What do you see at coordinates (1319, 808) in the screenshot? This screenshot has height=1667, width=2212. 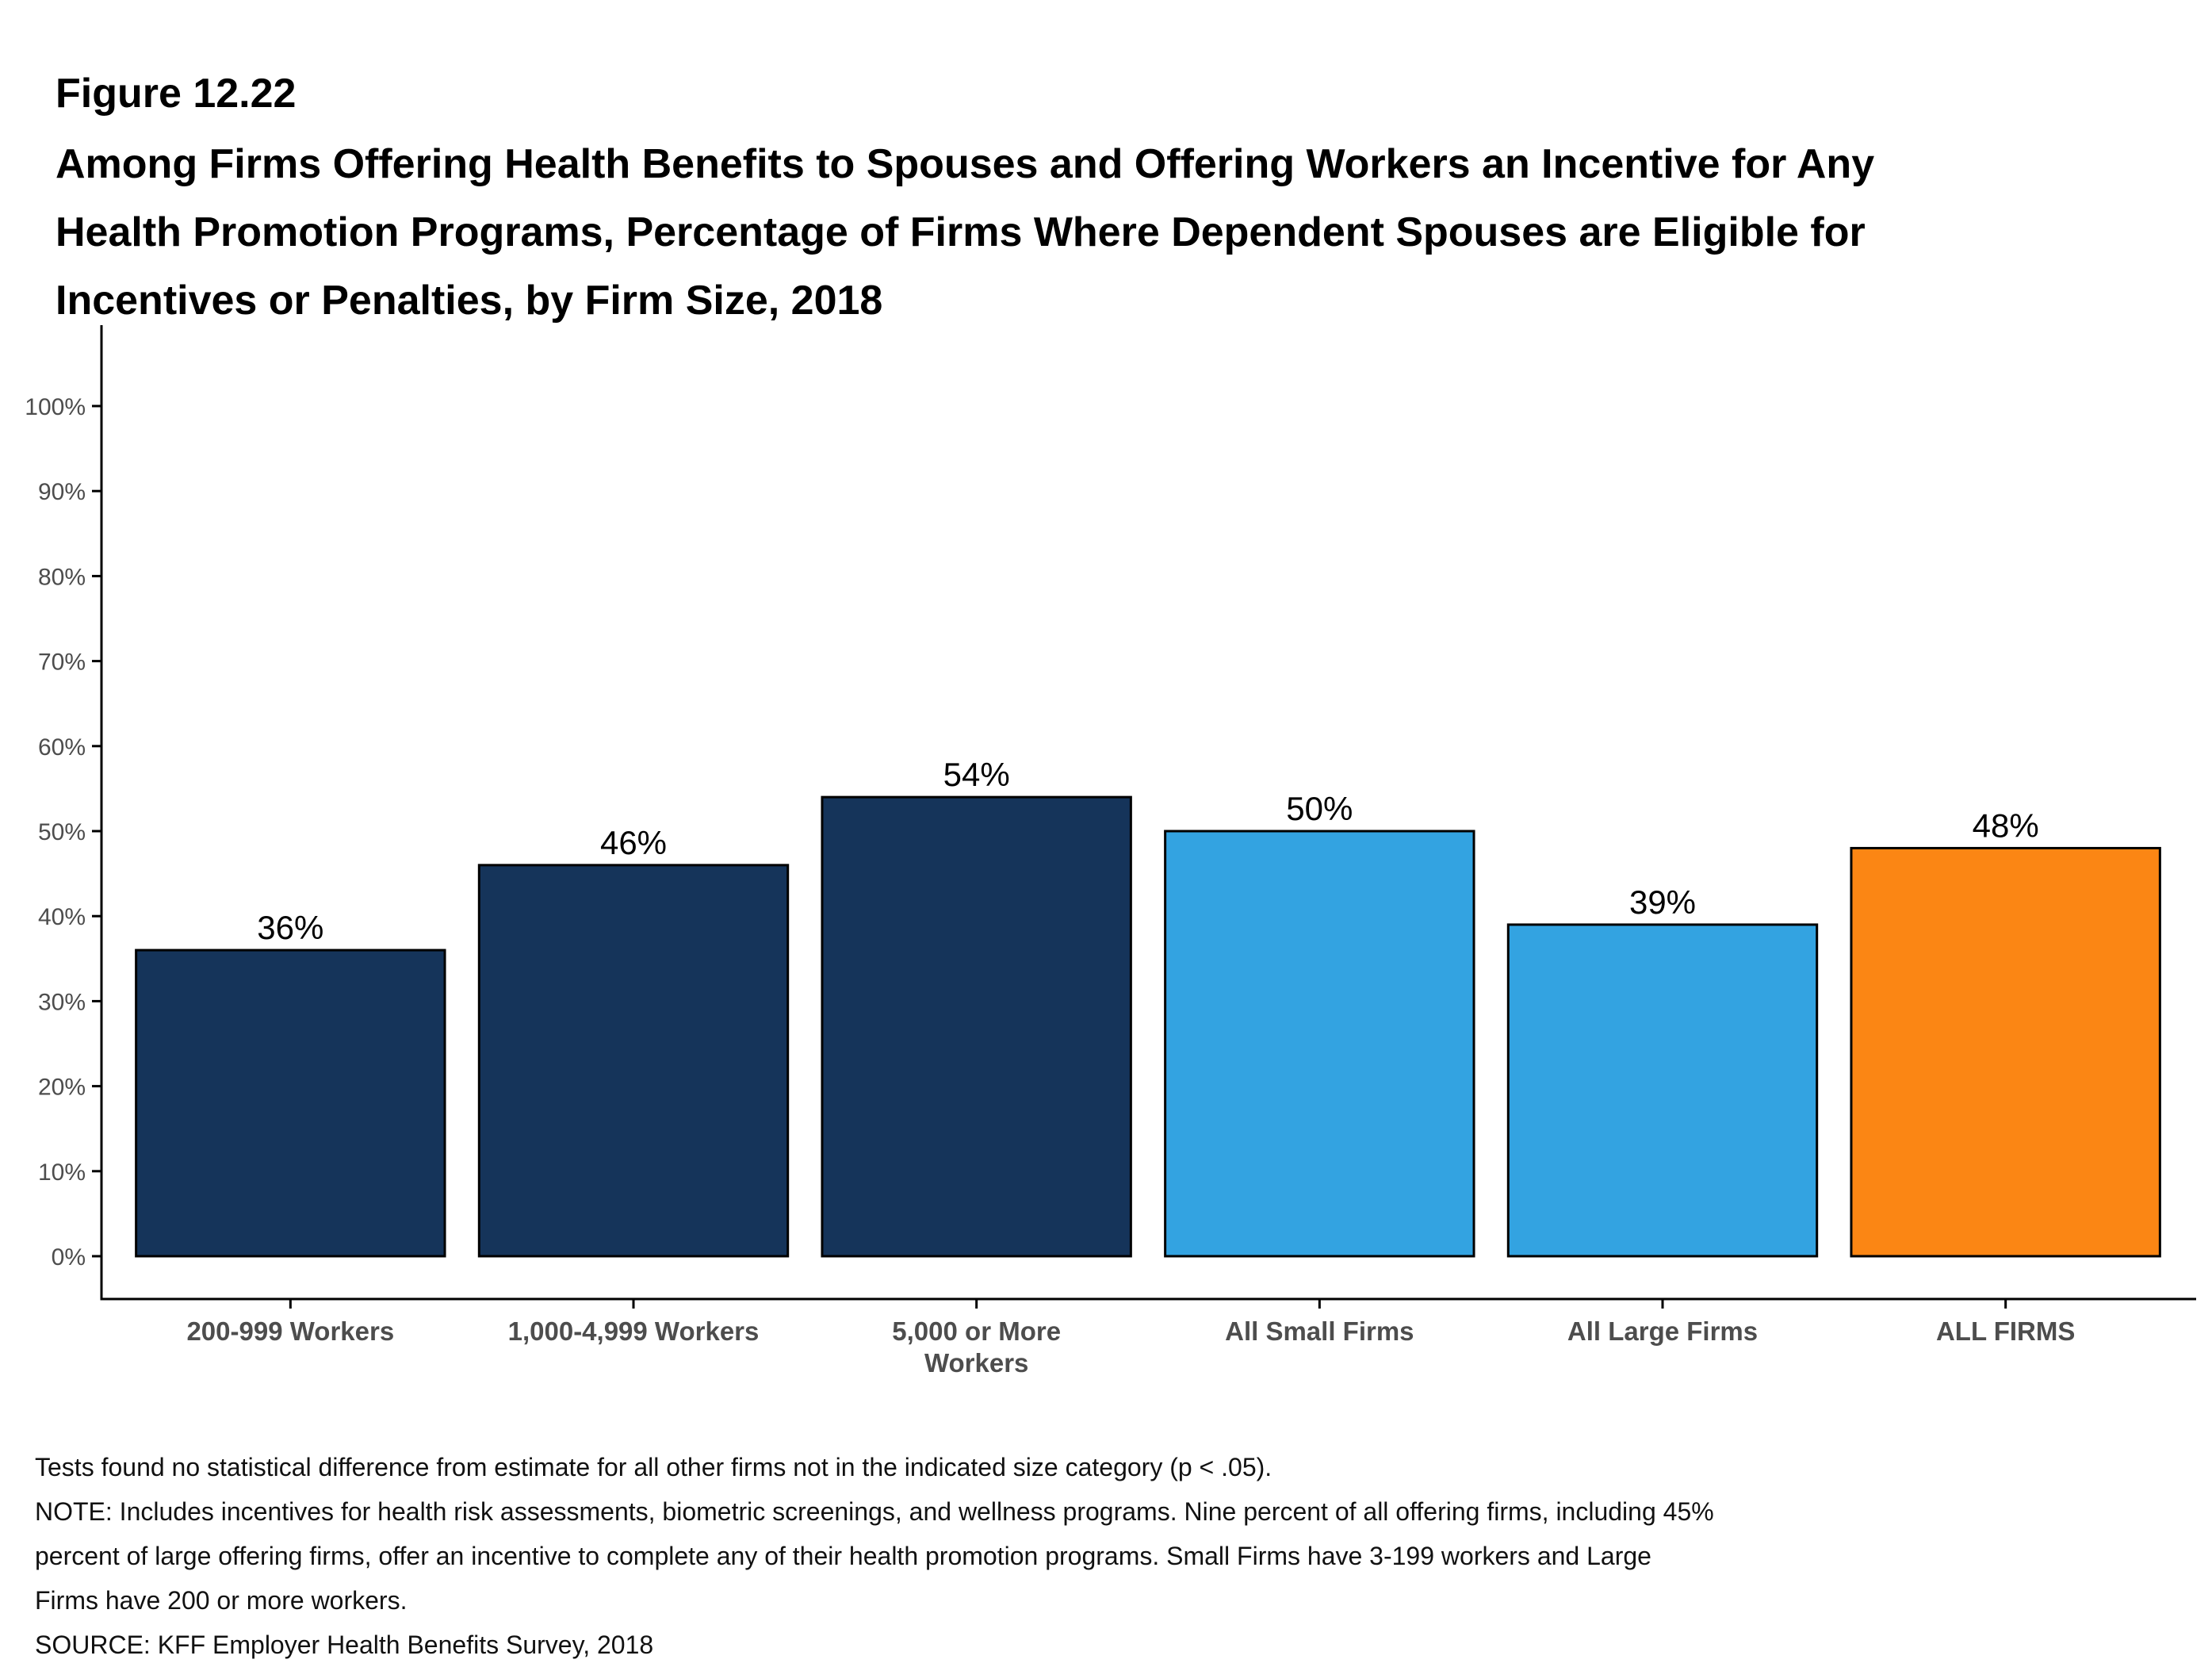 I see `data-label: 50%` at bounding box center [1319, 808].